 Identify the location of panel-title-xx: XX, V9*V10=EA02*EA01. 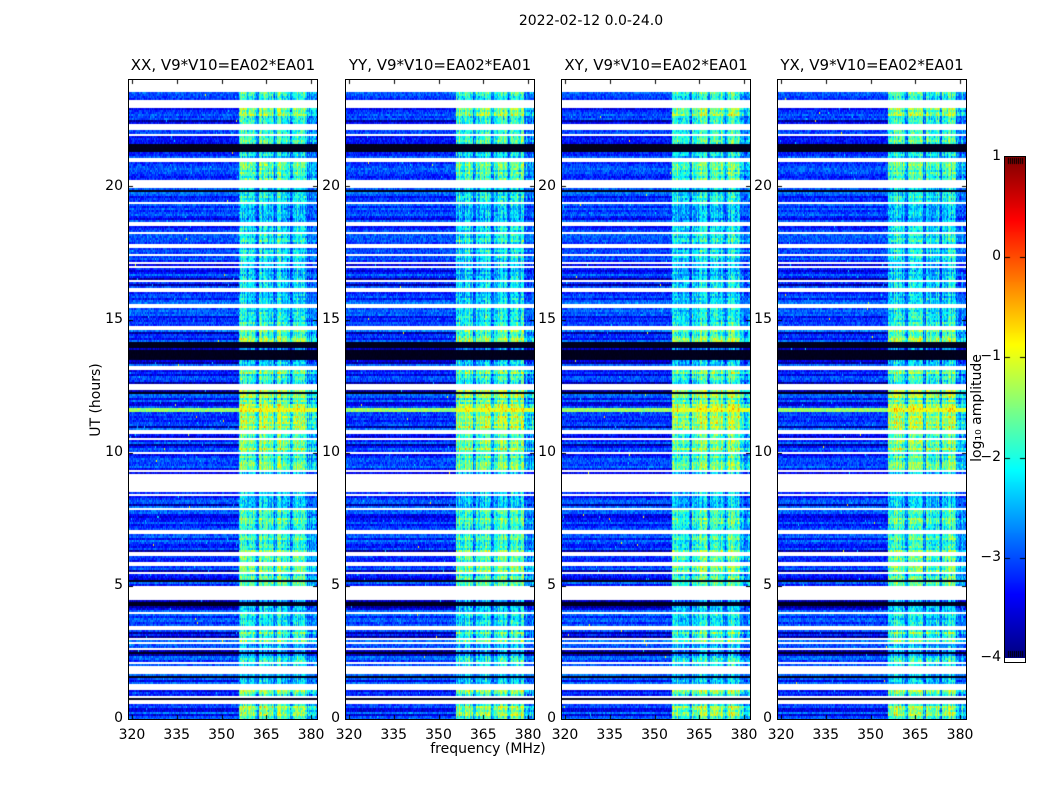
(223, 65).